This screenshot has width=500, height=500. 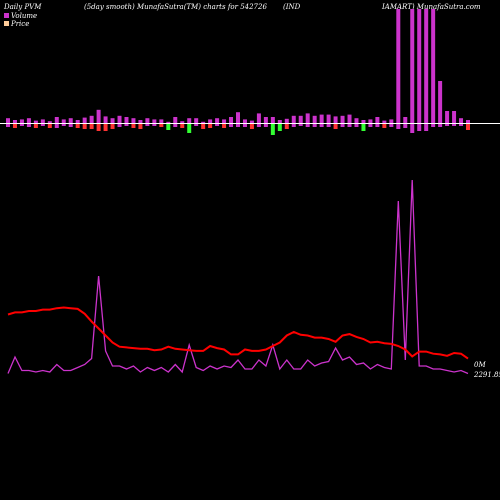 I want to click on last-label-prefix: 0M, so click(x=480, y=365).